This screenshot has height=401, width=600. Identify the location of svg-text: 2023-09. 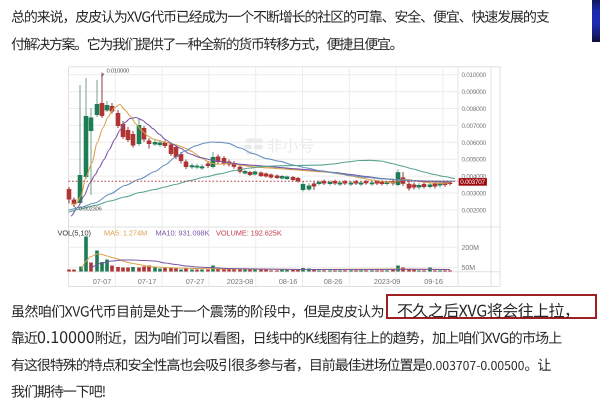
(387, 281).